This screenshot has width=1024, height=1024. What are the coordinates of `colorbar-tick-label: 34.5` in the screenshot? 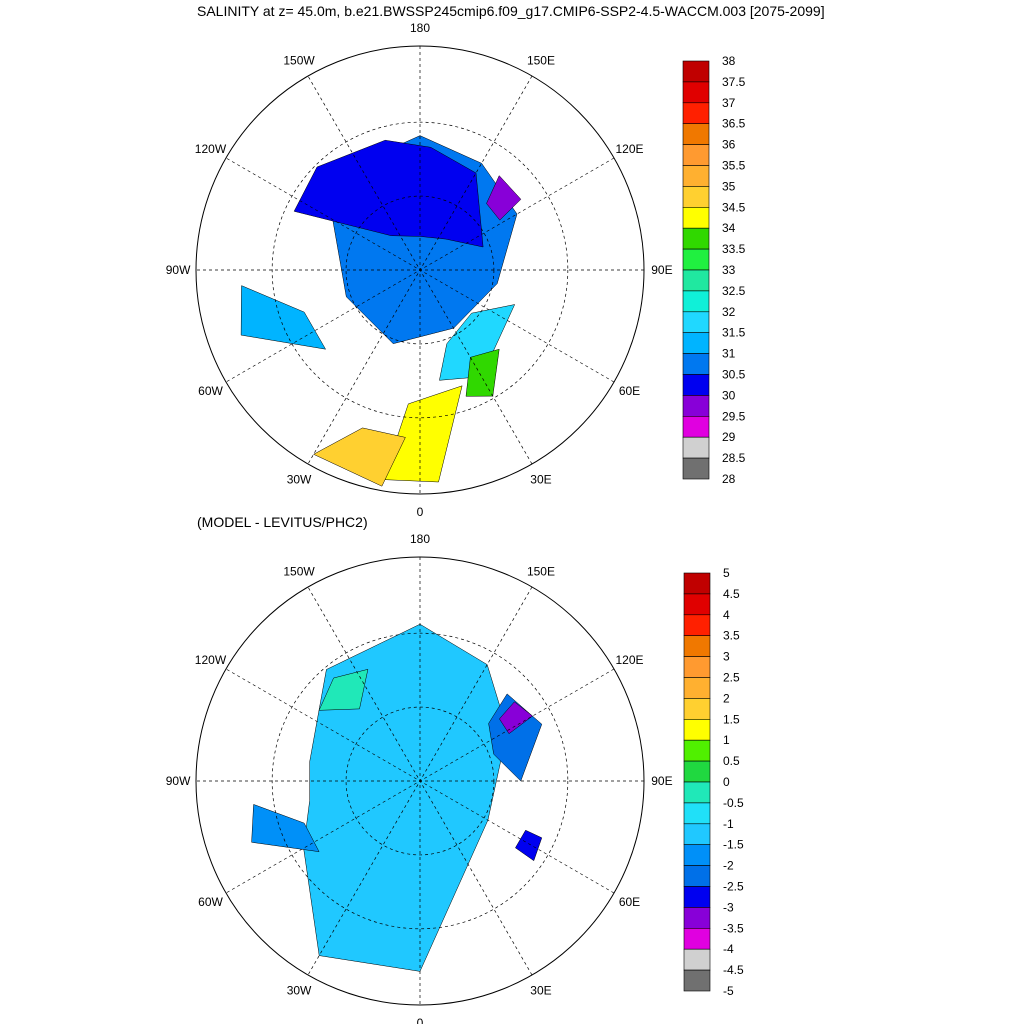 It's located at (734, 207).